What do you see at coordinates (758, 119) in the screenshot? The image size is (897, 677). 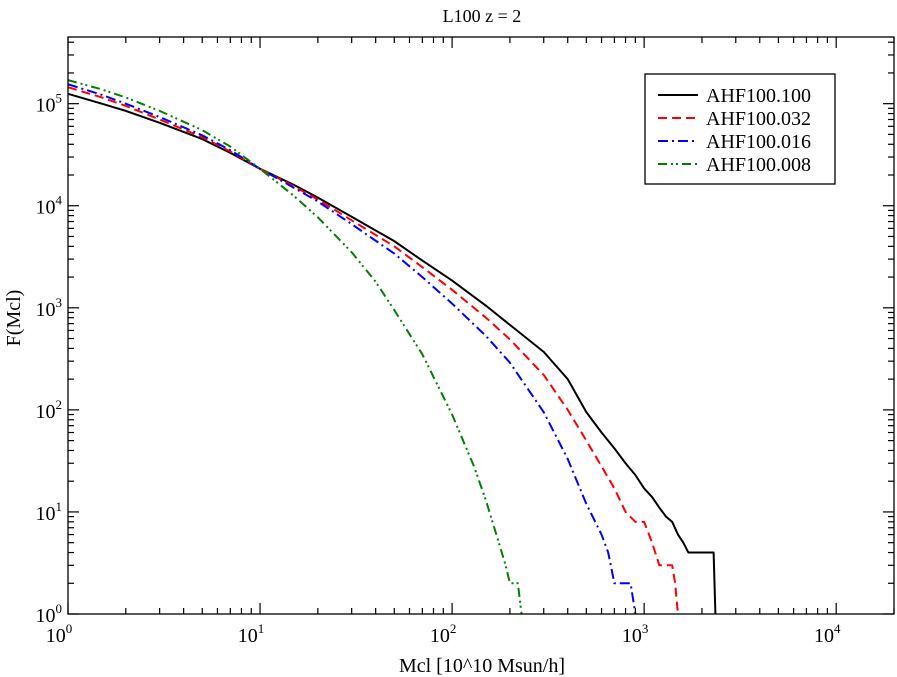 I see `legend-label-2: AHF100.032` at bounding box center [758, 119].